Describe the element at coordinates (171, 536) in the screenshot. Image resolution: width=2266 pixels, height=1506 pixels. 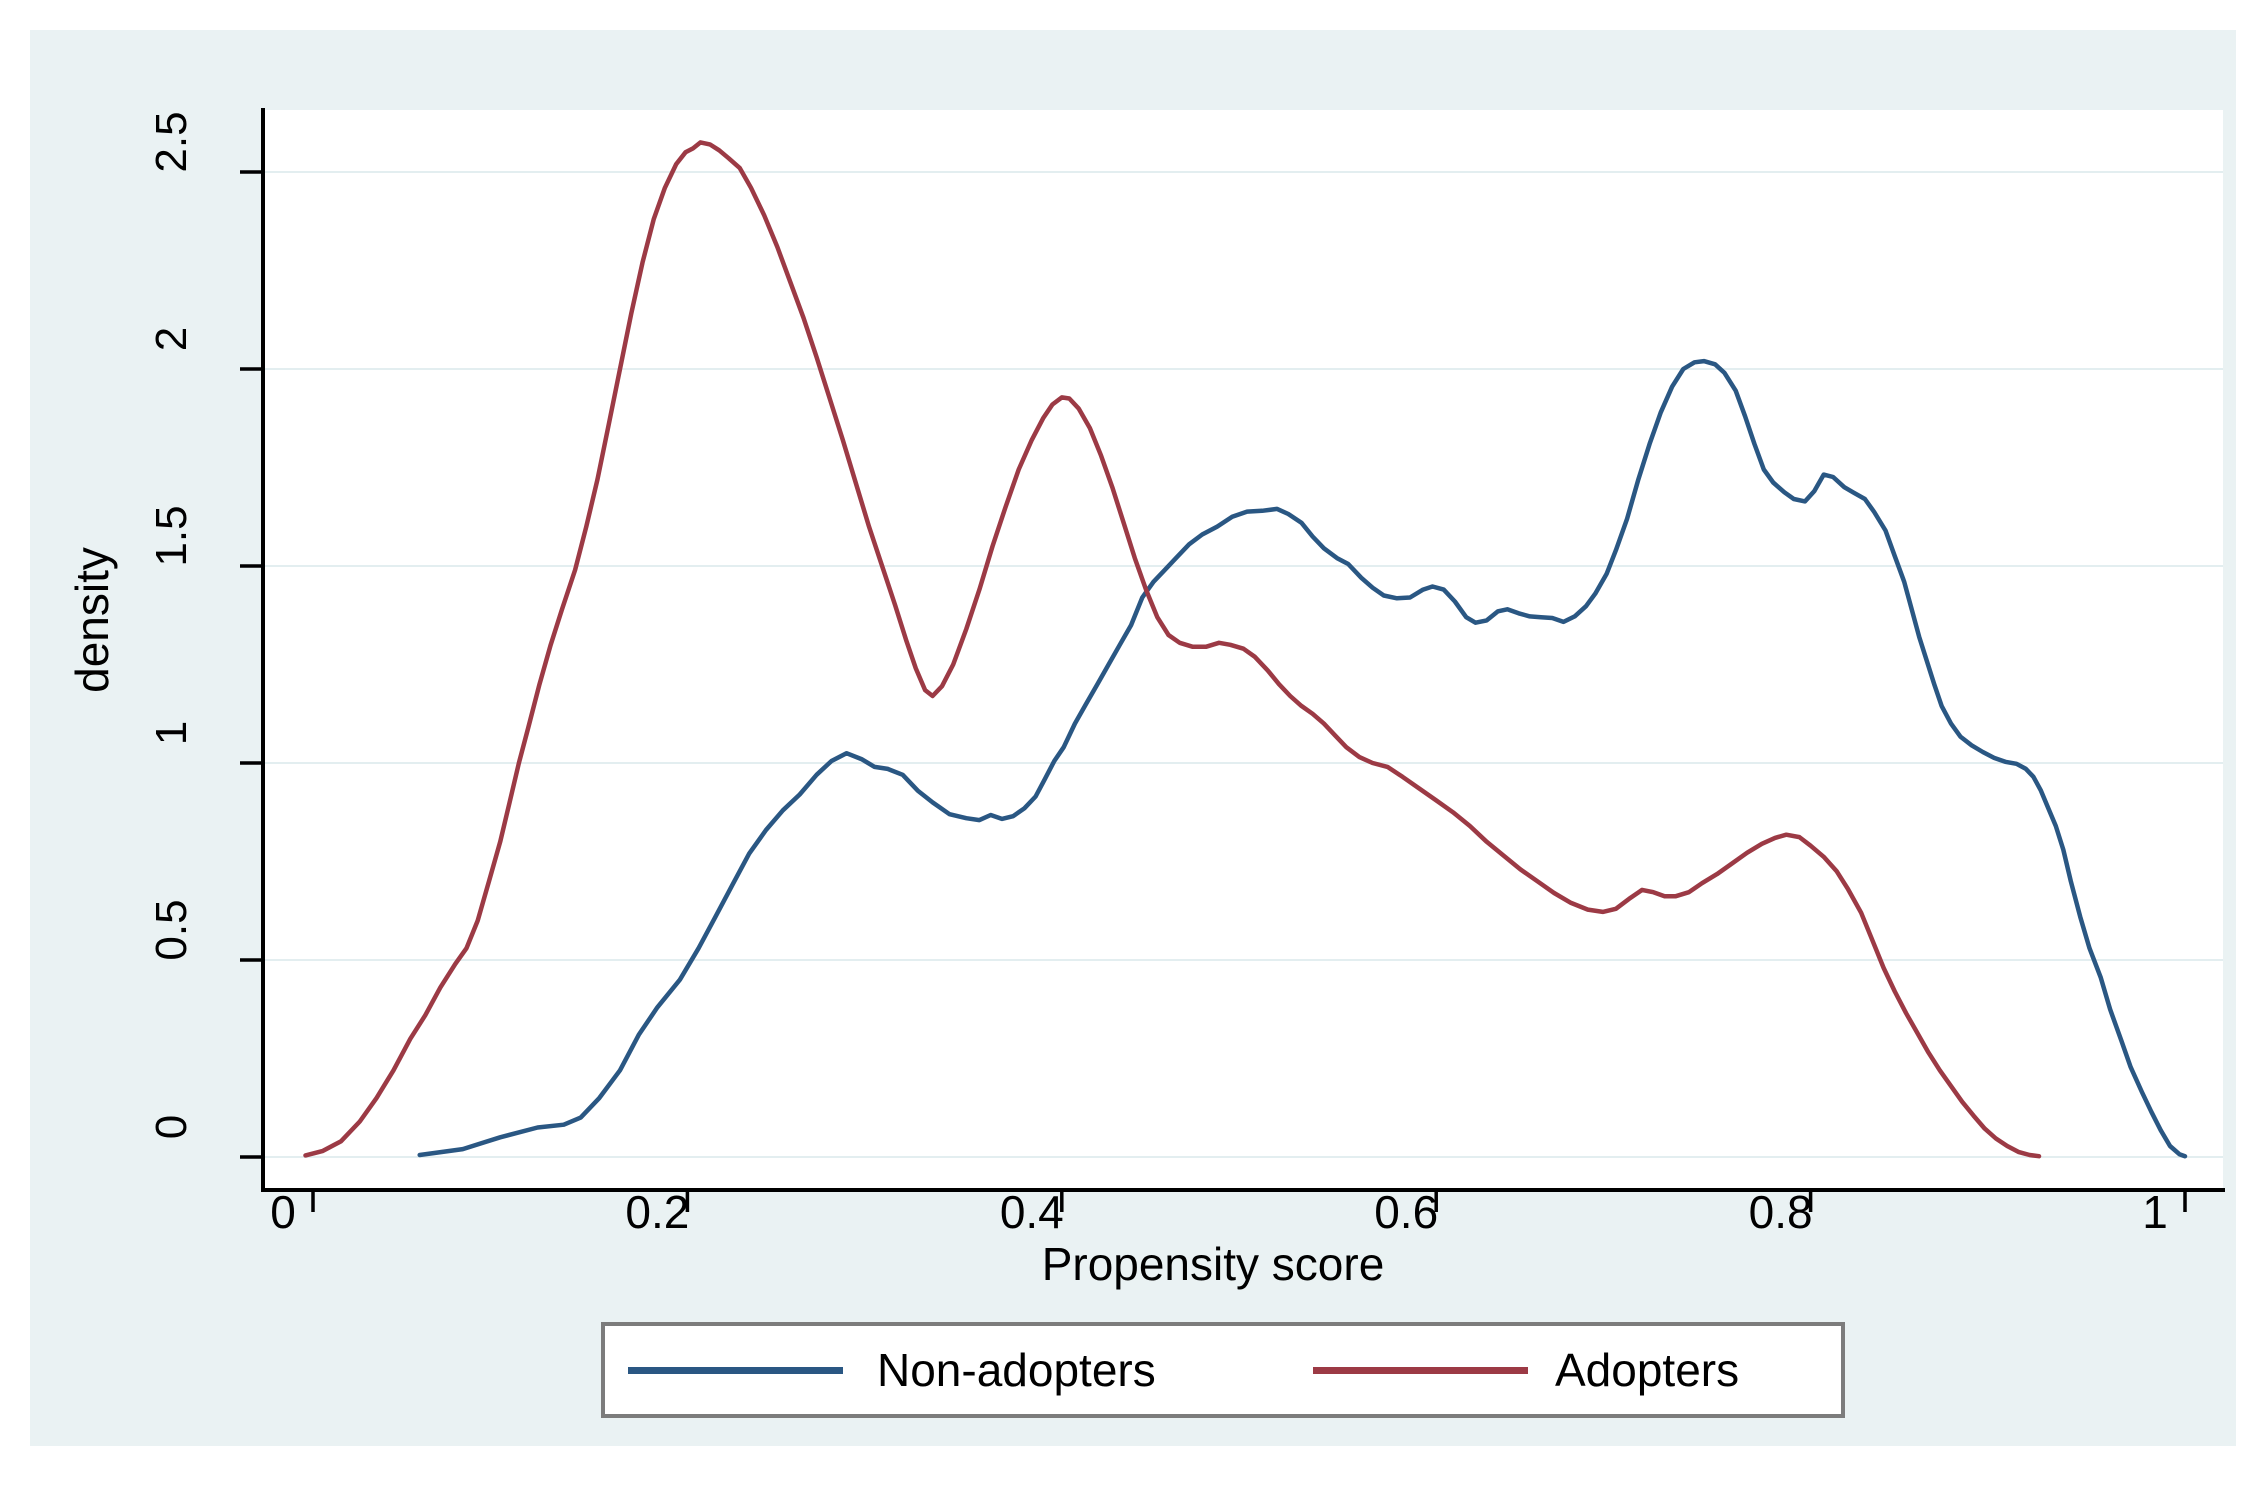
I see `y-tick-label-1.5: 1.5` at that location.